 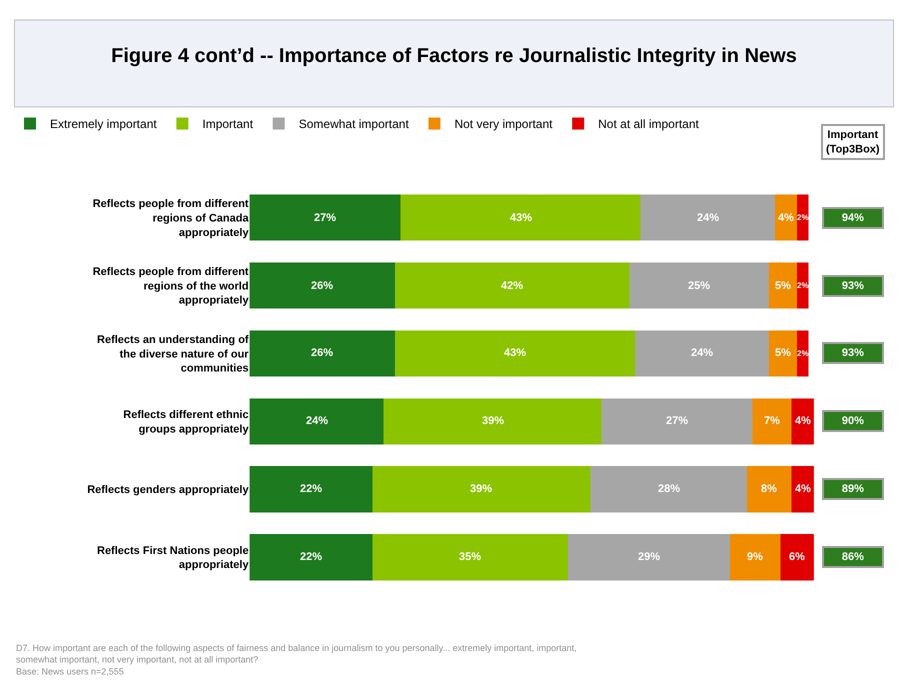 What do you see at coordinates (173, 558) in the screenshot?
I see `y-tick-label: Reflects First Nations people appropriately` at bounding box center [173, 558].